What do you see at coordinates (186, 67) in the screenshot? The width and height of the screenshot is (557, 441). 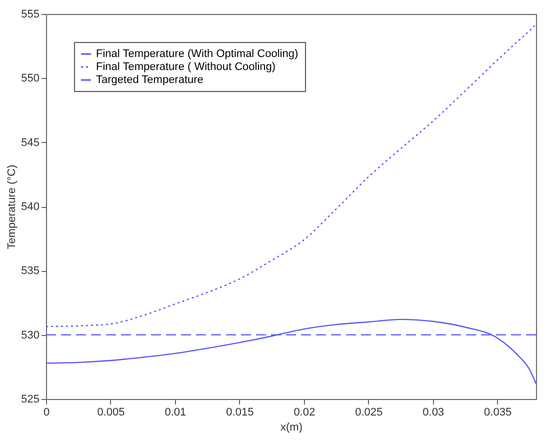 I see `legend-label: Final Temperature ( Without Cooling)` at bounding box center [186, 67].